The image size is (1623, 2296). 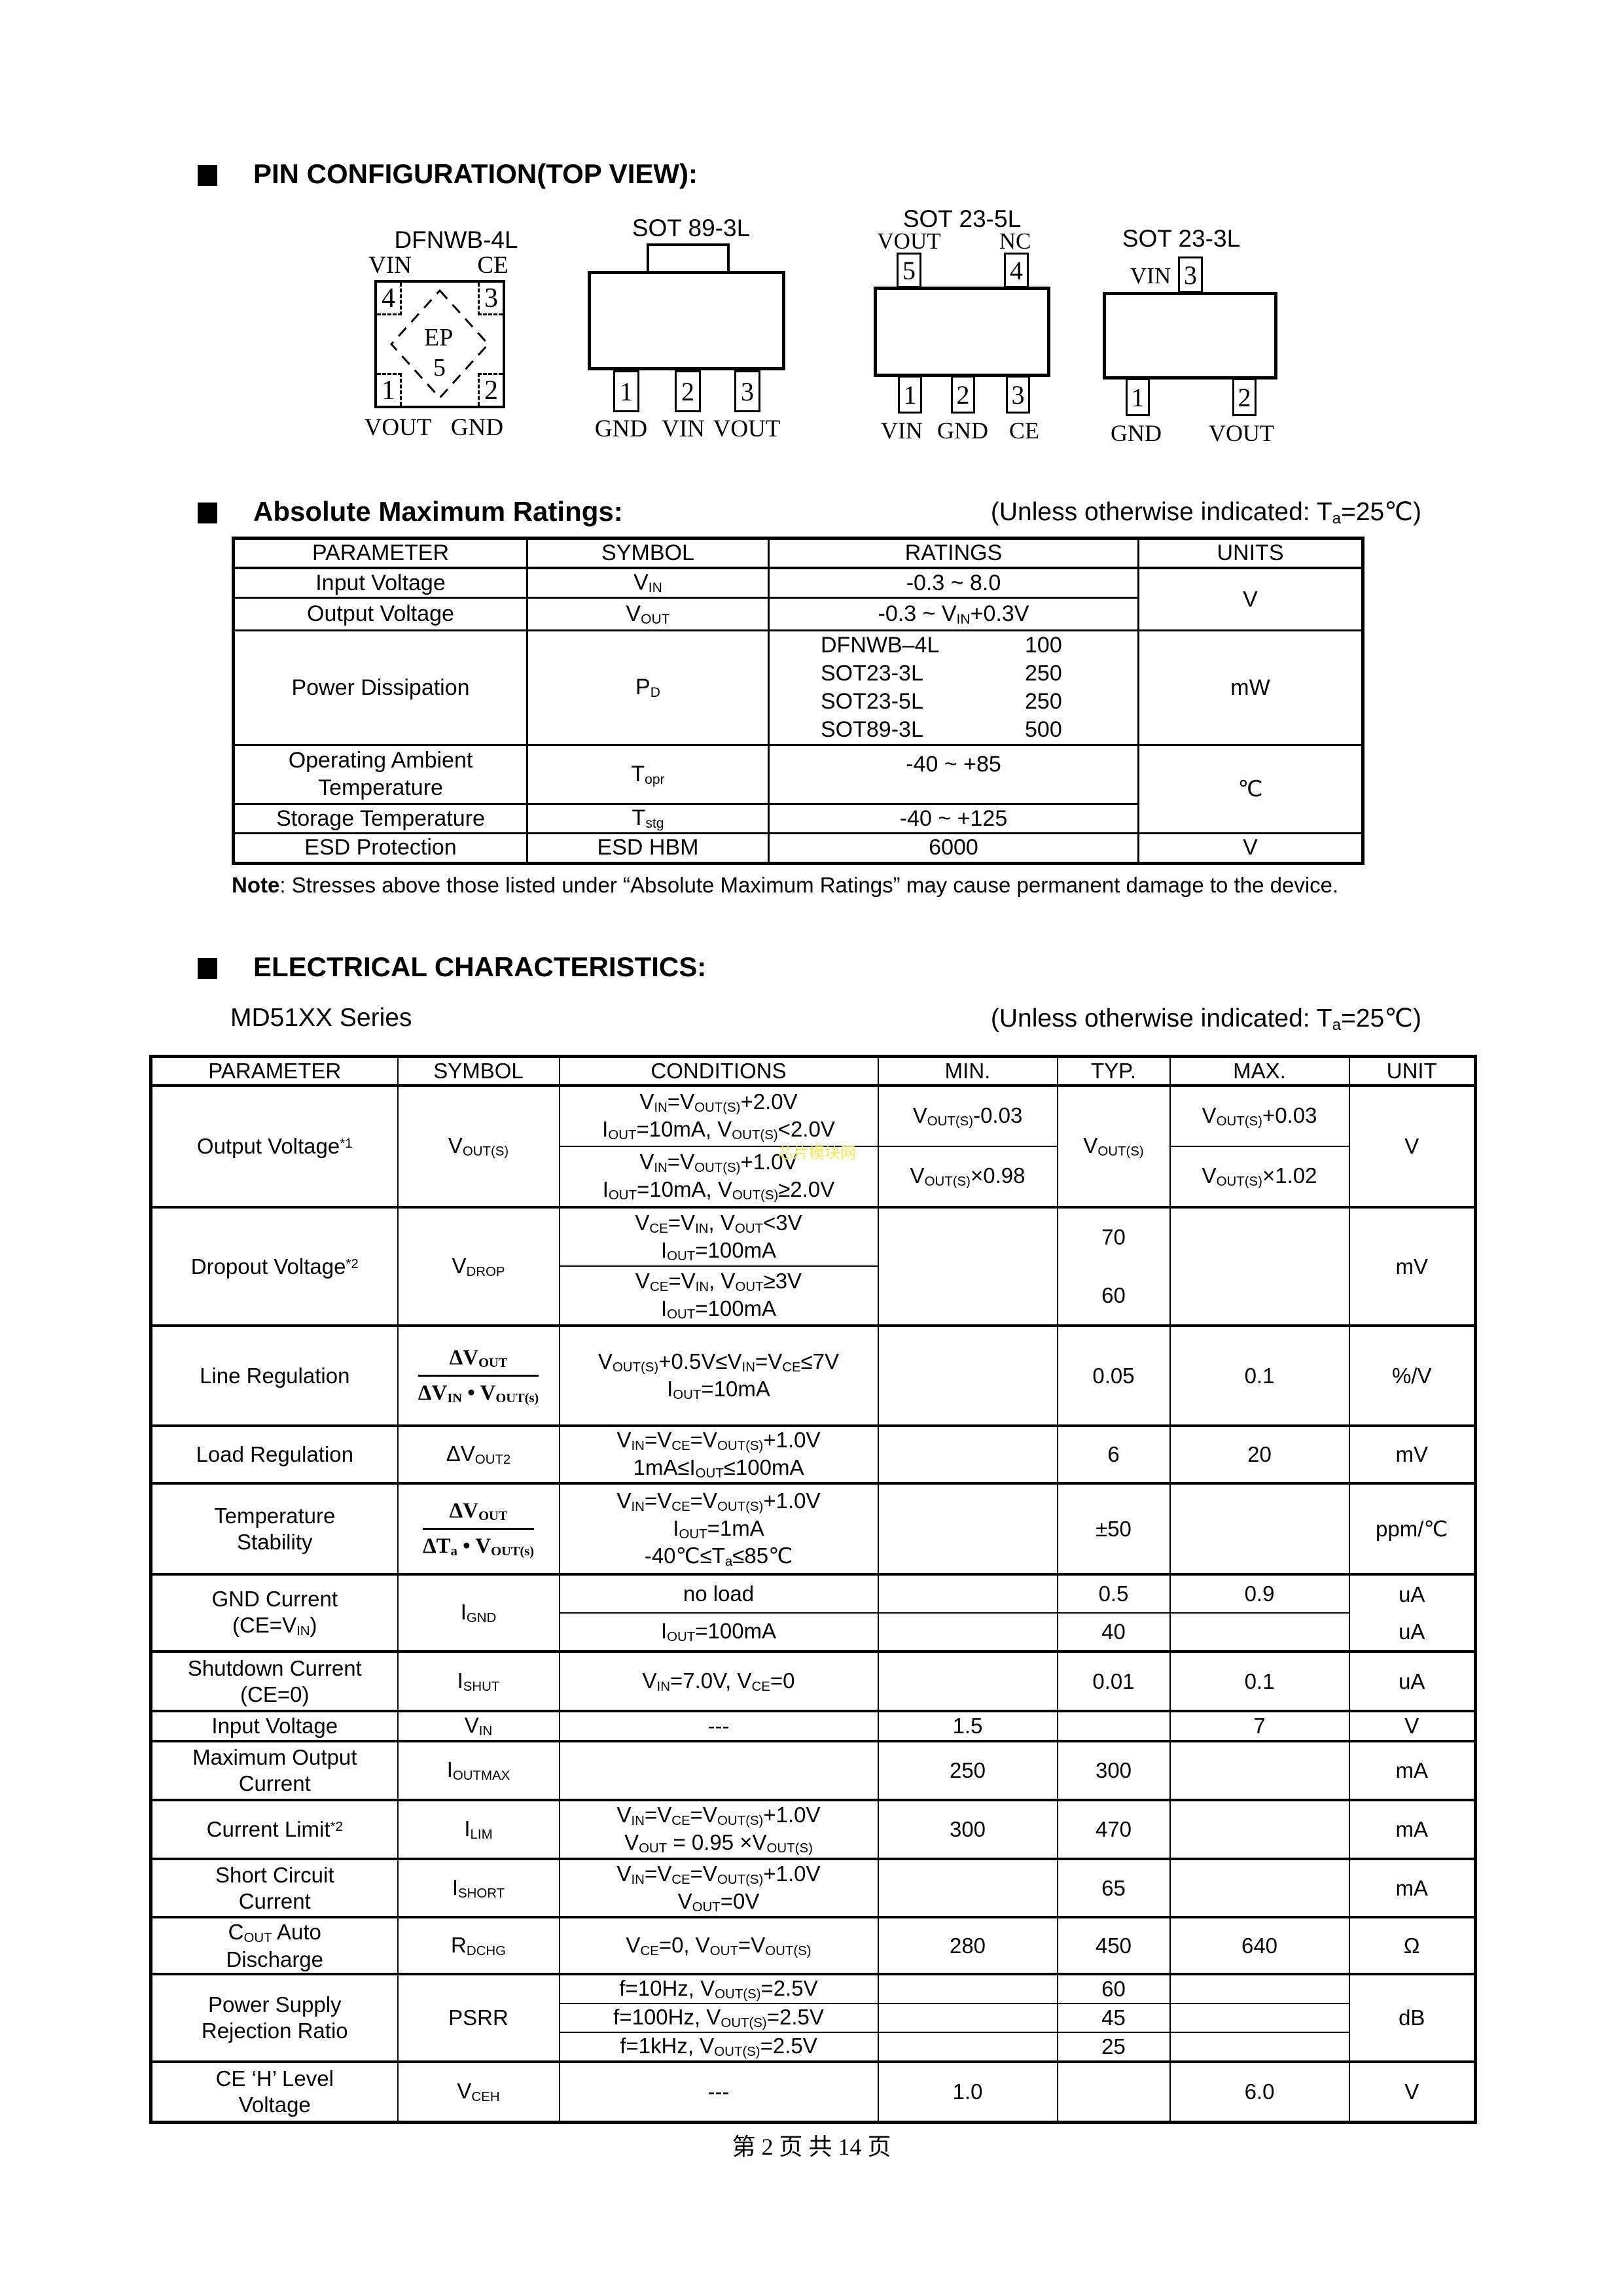 I want to click on cell-param: GND Current (CE=VIN), so click(x=274, y=1613).